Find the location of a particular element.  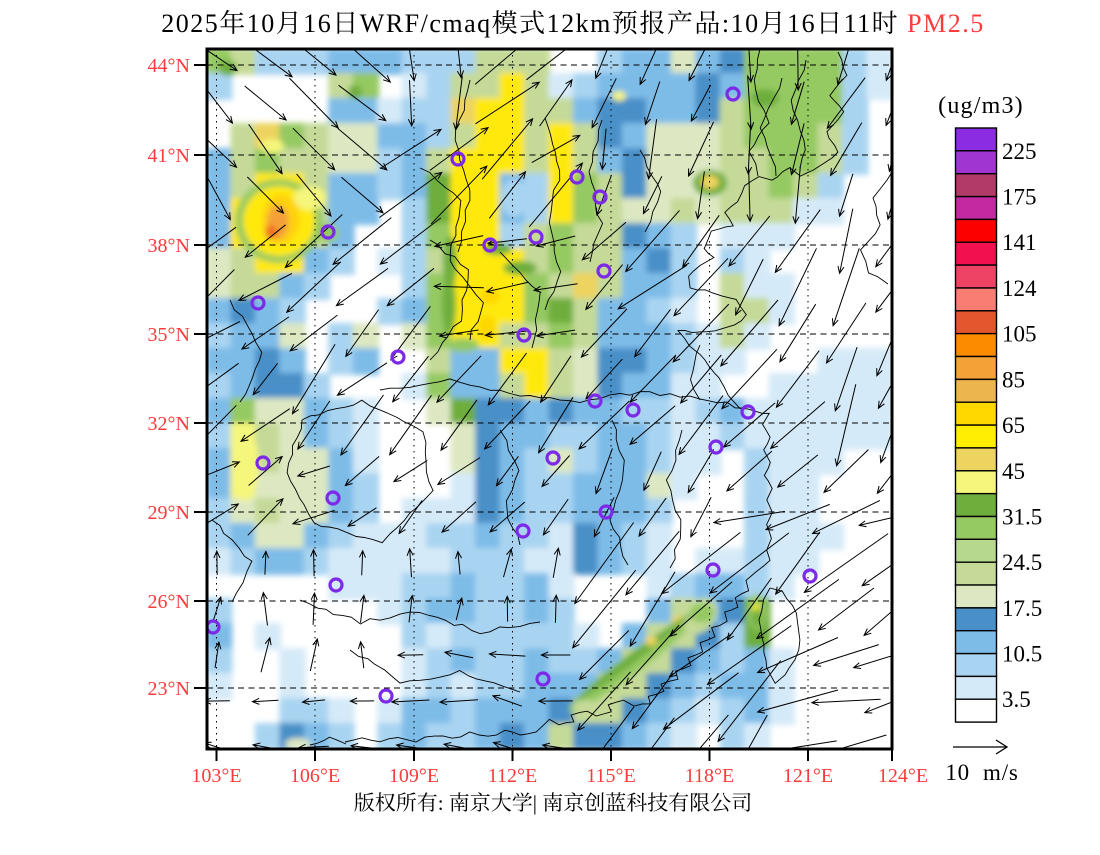

svg-text: 版权所有: 南京大学| 南京创蓝科技有限公司 is located at coordinates (553, 802).